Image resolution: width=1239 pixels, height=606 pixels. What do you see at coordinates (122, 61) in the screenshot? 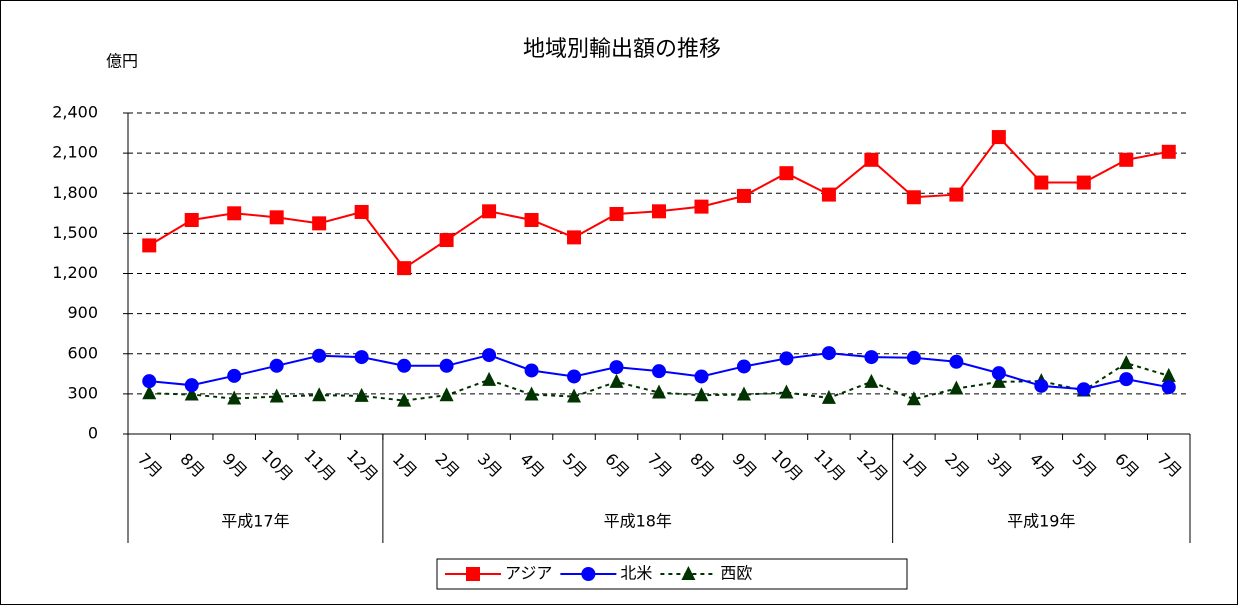
I see `y-unit: 億円` at bounding box center [122, 61].